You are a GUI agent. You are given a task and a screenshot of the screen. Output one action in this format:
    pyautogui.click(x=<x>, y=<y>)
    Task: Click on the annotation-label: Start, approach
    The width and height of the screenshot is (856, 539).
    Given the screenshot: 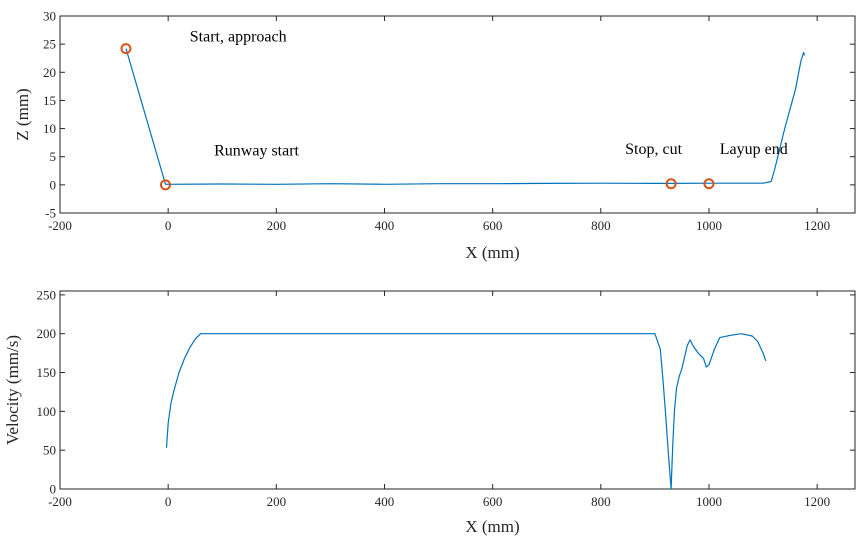 What is the action you would take?
    pyautogui.click(x=238, y=36)
    